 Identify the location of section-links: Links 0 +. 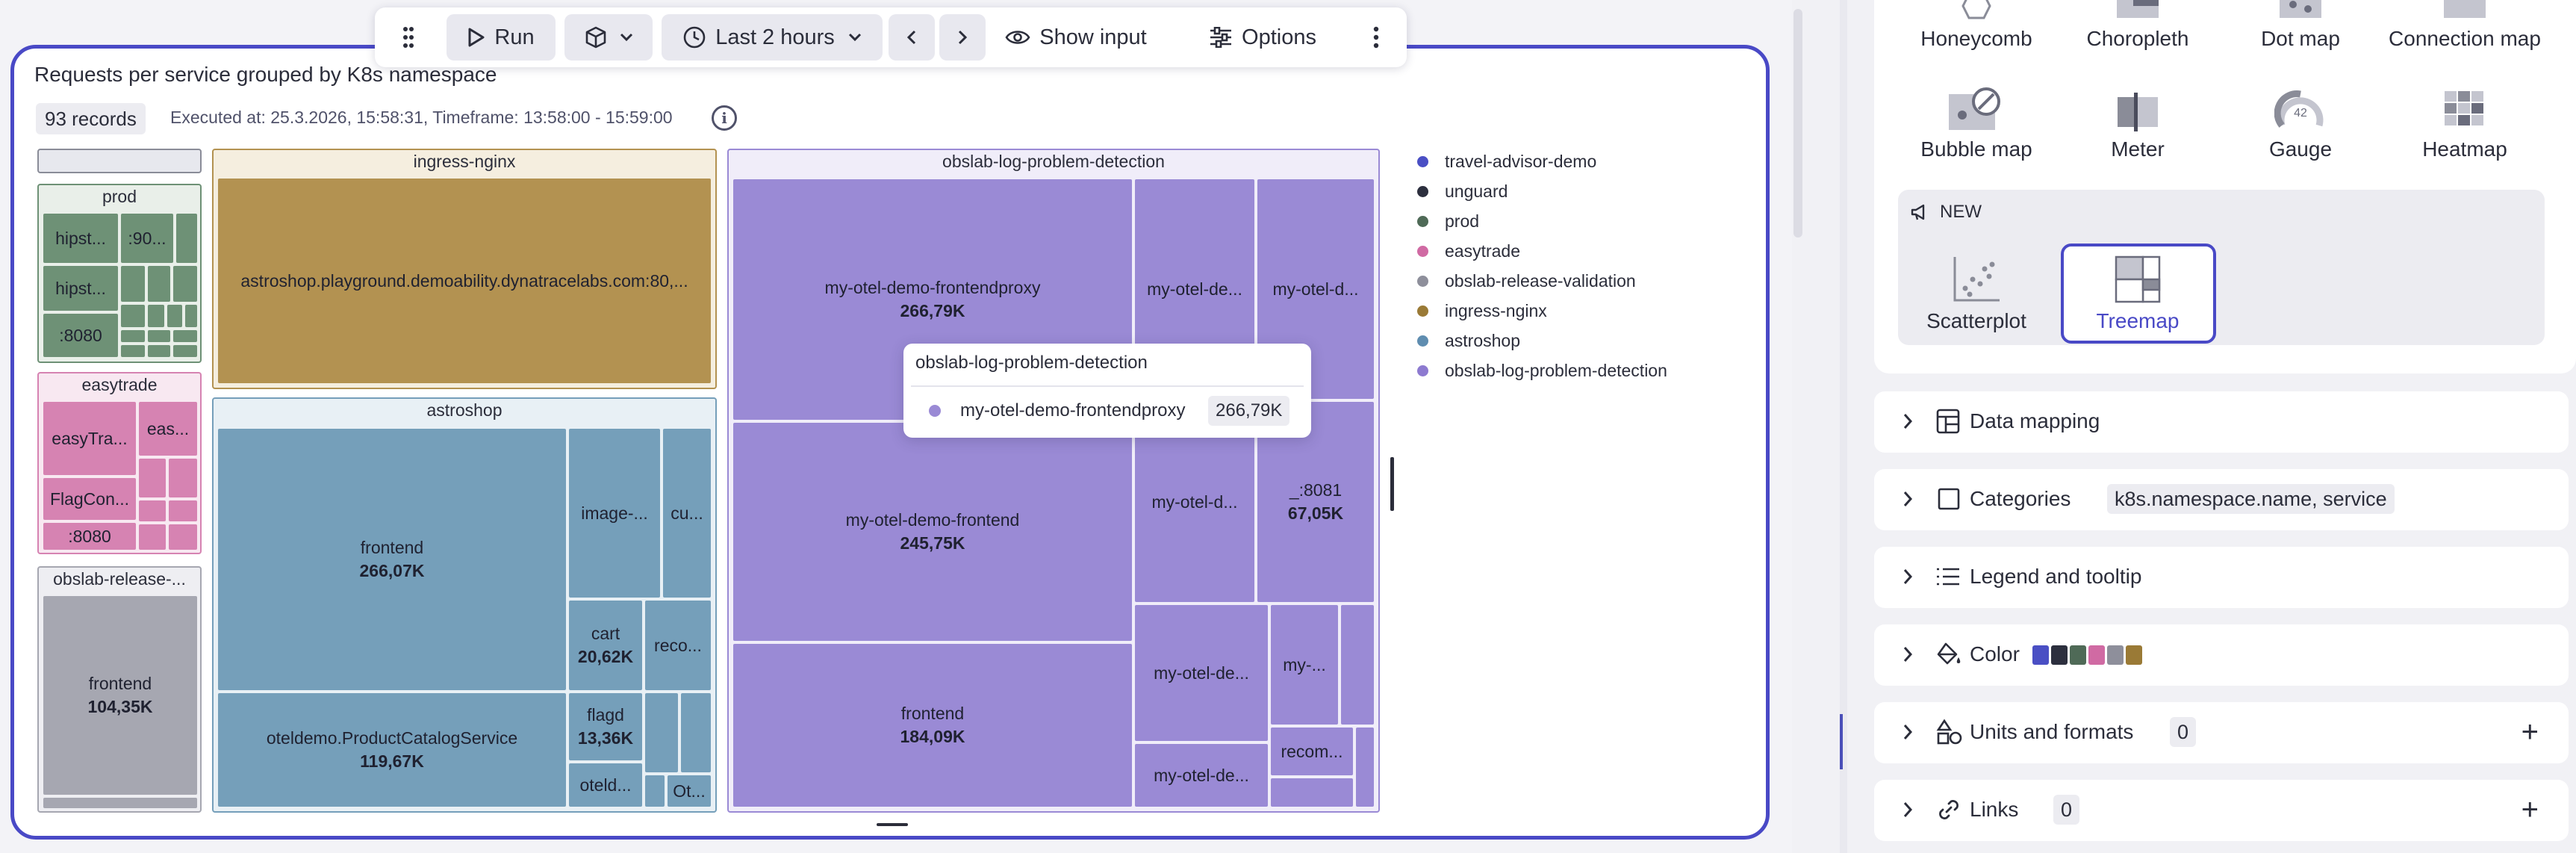
(2221, 810).